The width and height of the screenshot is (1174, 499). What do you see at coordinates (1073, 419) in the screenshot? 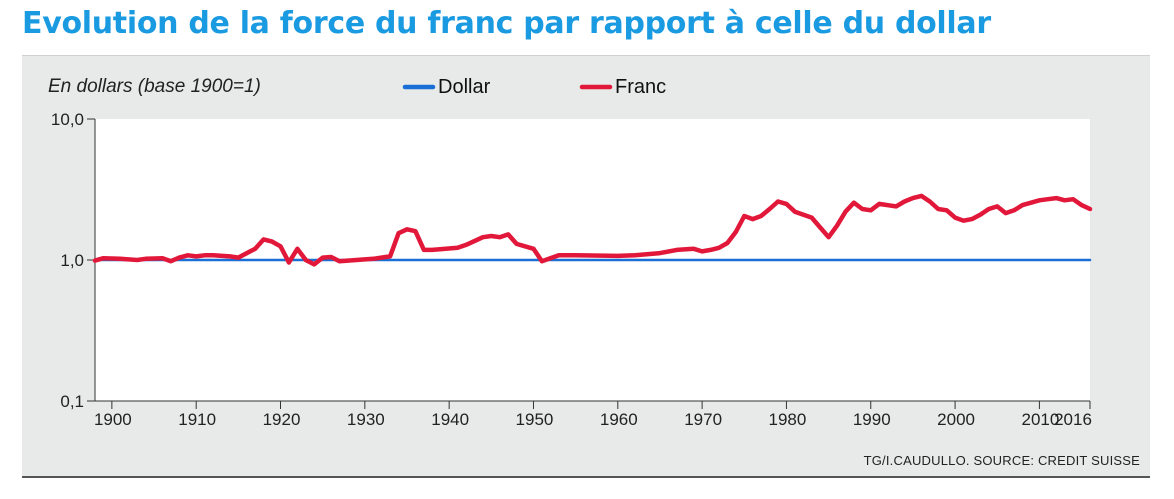
I see `x-tick-label: 2016` at bounding box center [1073, 419].